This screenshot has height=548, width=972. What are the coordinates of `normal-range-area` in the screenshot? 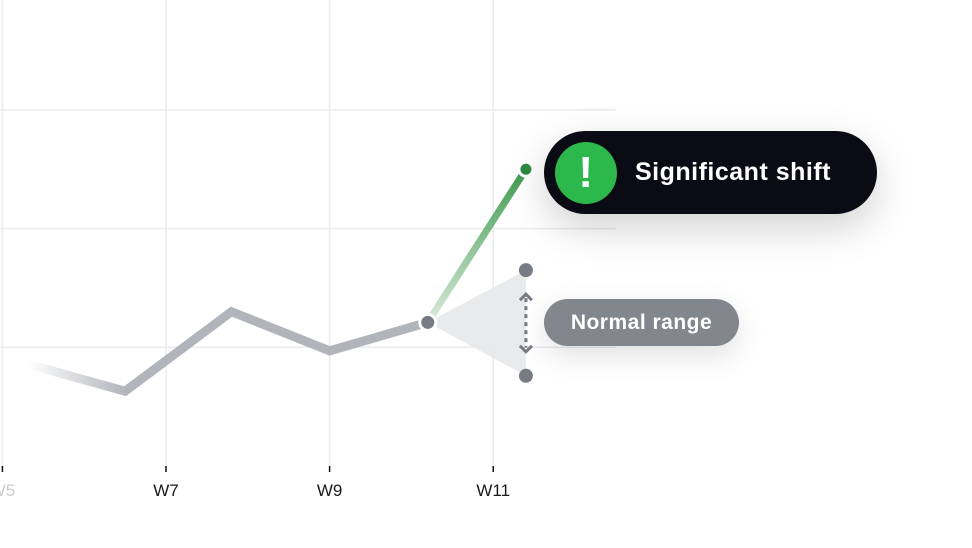 It's located at (476, 323).